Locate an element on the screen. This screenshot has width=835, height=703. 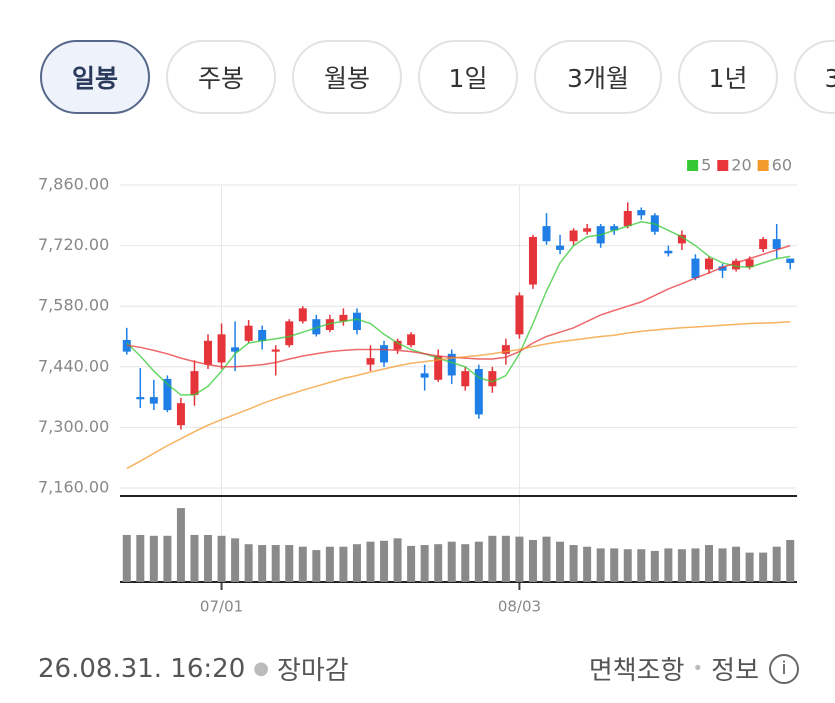
period-tab: 월봉 is located at coordinates (347, 77).